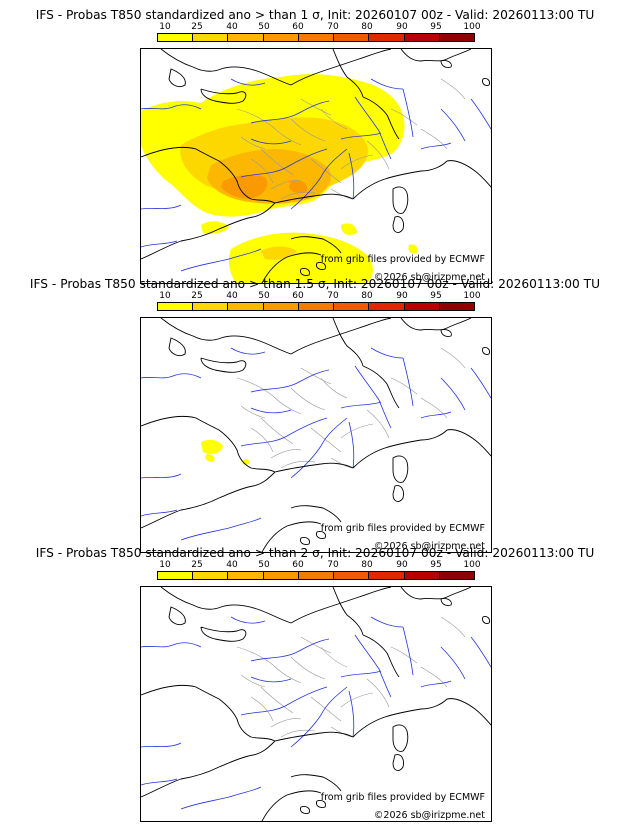 This screenshot has width=630, height=828. I want to click on rivers, so click(316, 175).